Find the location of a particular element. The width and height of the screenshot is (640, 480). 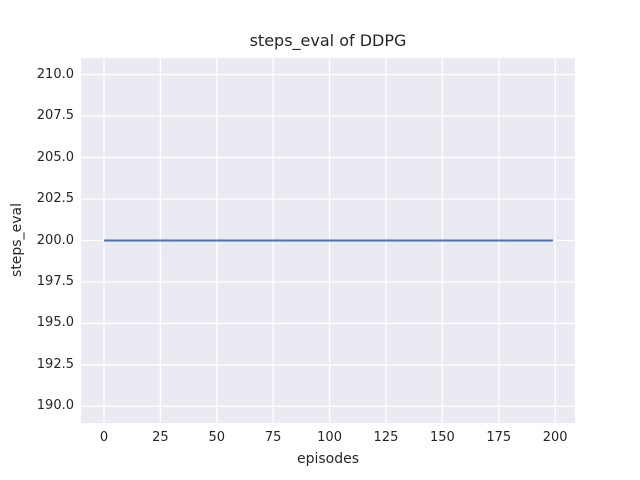

x-tick-label: 125 is located at coordinates (386, 437).